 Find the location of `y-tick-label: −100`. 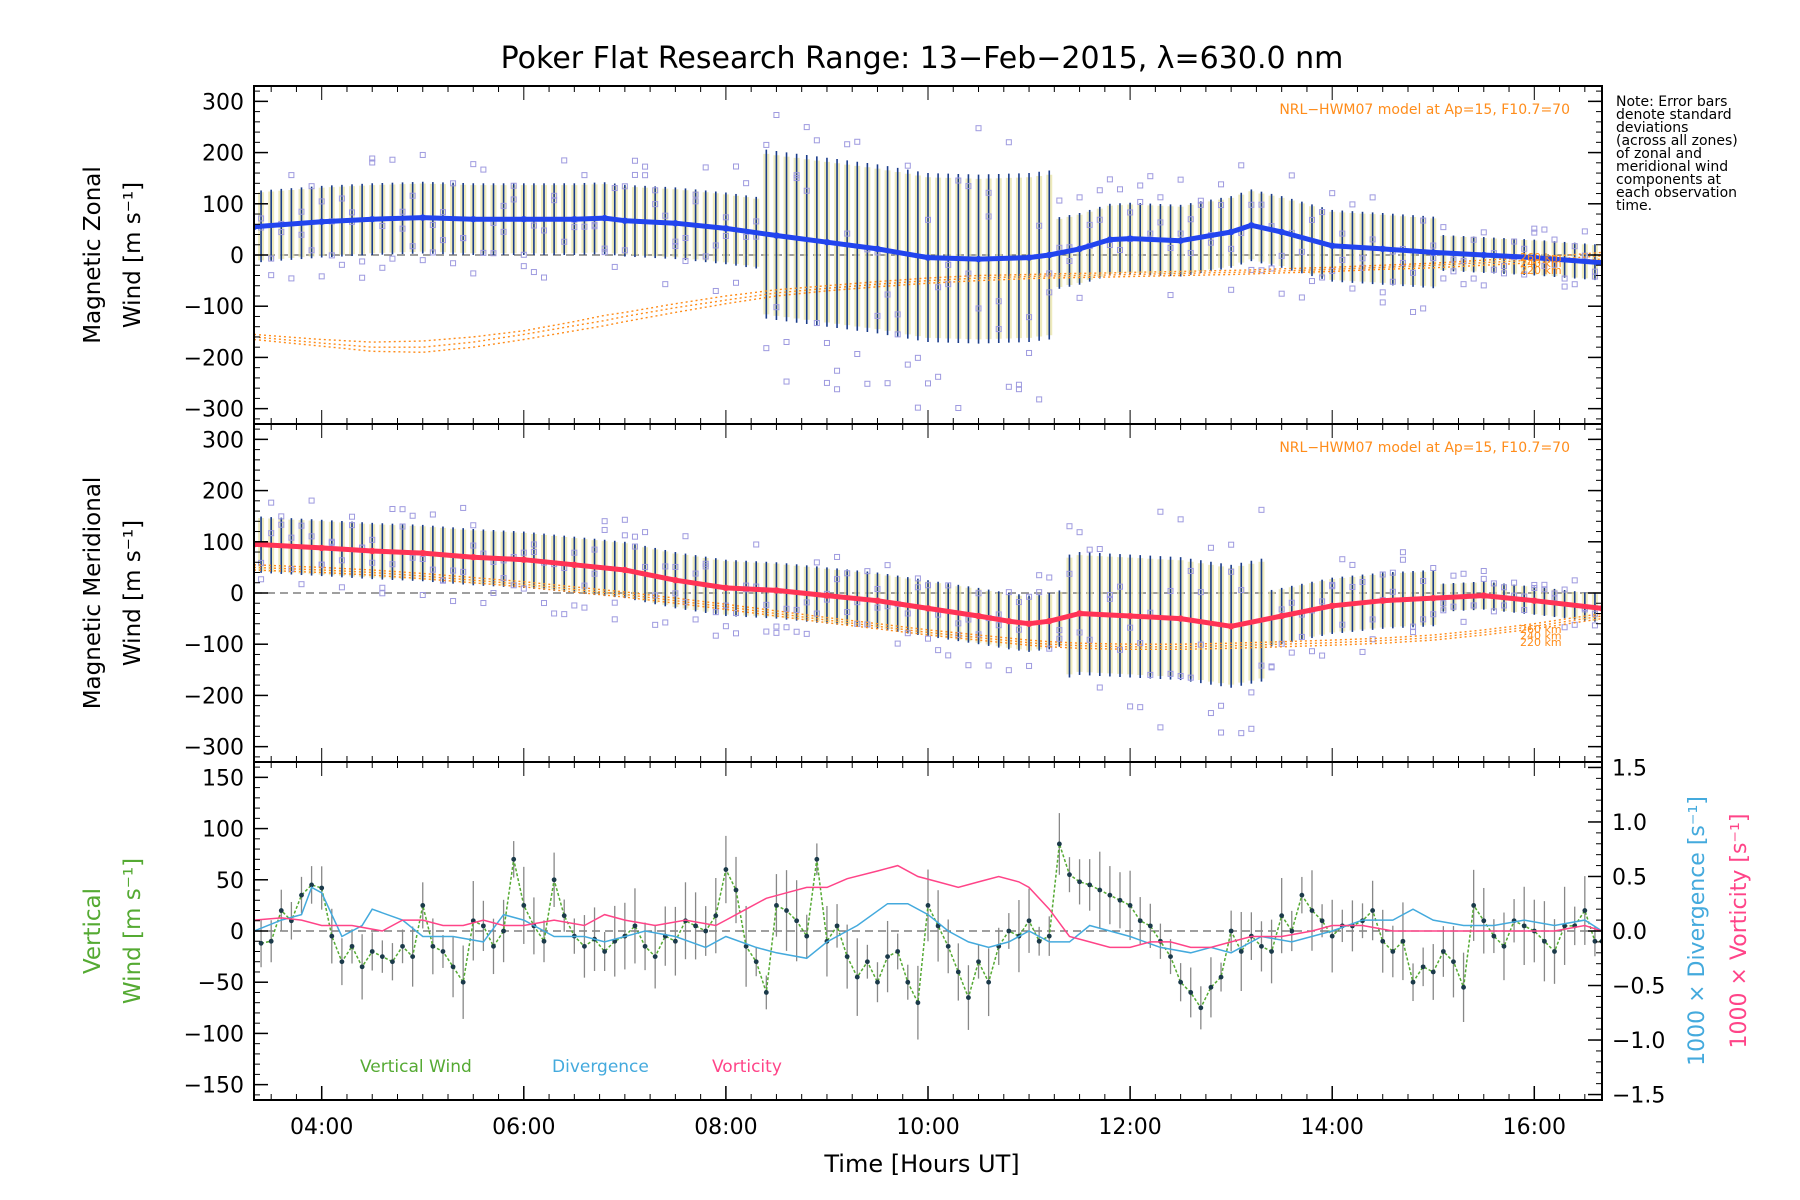

y-tick-label: −100 is located at coordinates (214, 1034).